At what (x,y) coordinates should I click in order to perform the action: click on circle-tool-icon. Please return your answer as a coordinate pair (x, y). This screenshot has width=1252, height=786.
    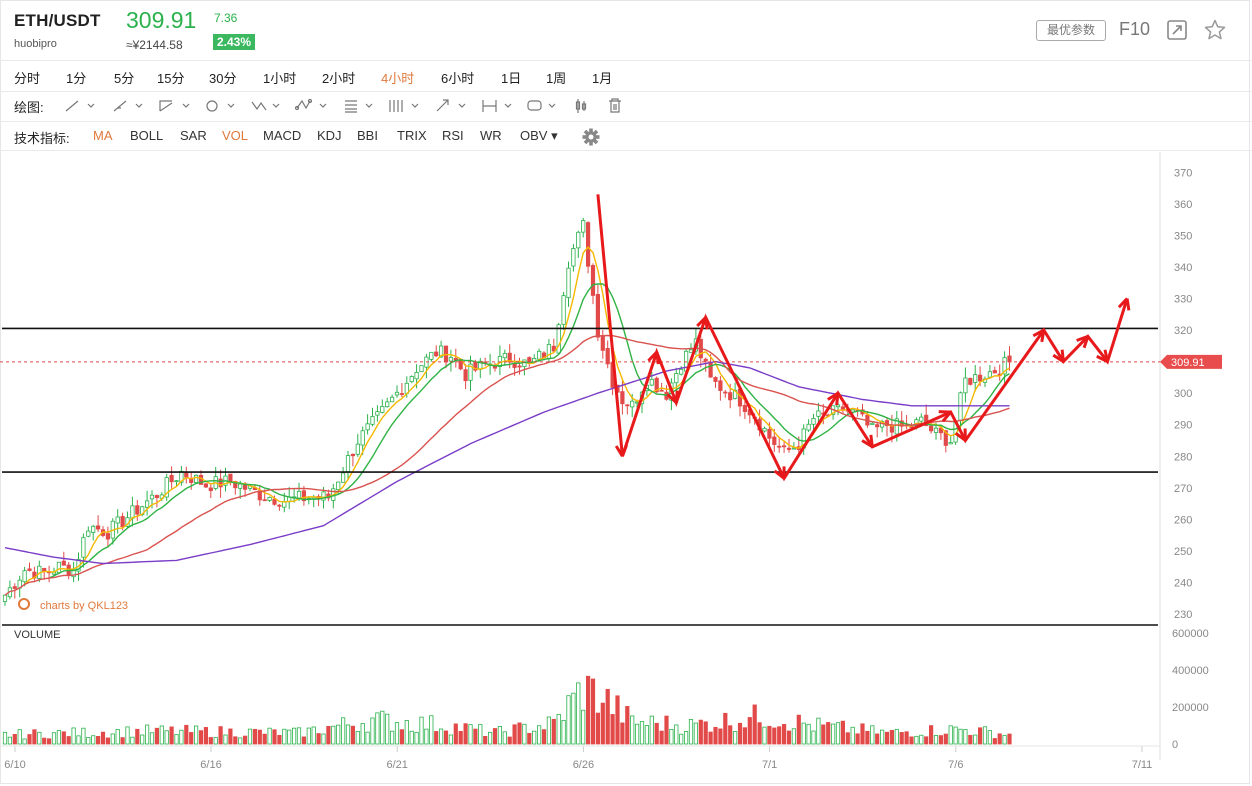
    Looking at the image, I should click on (220, 106).